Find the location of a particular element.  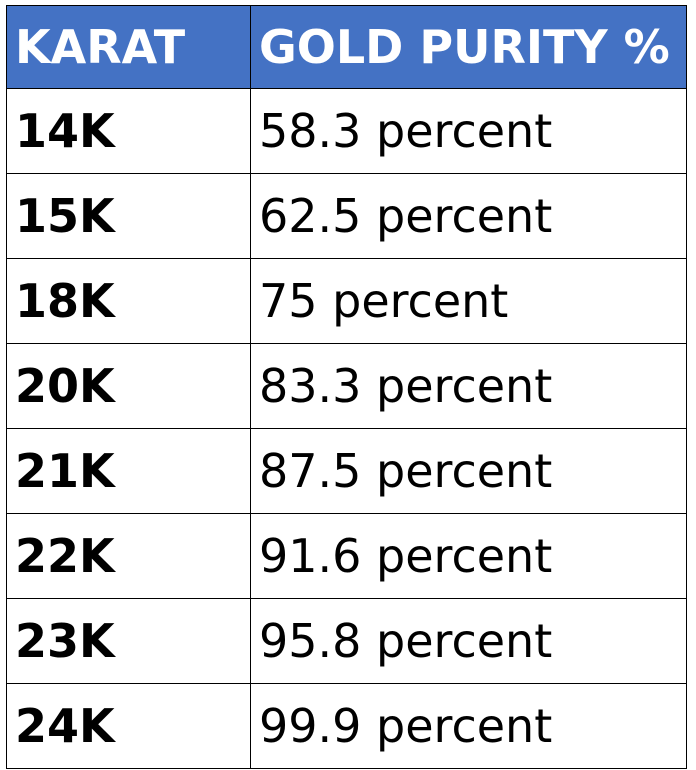

karat-cell: 14K is located at coordinates (128, 131).